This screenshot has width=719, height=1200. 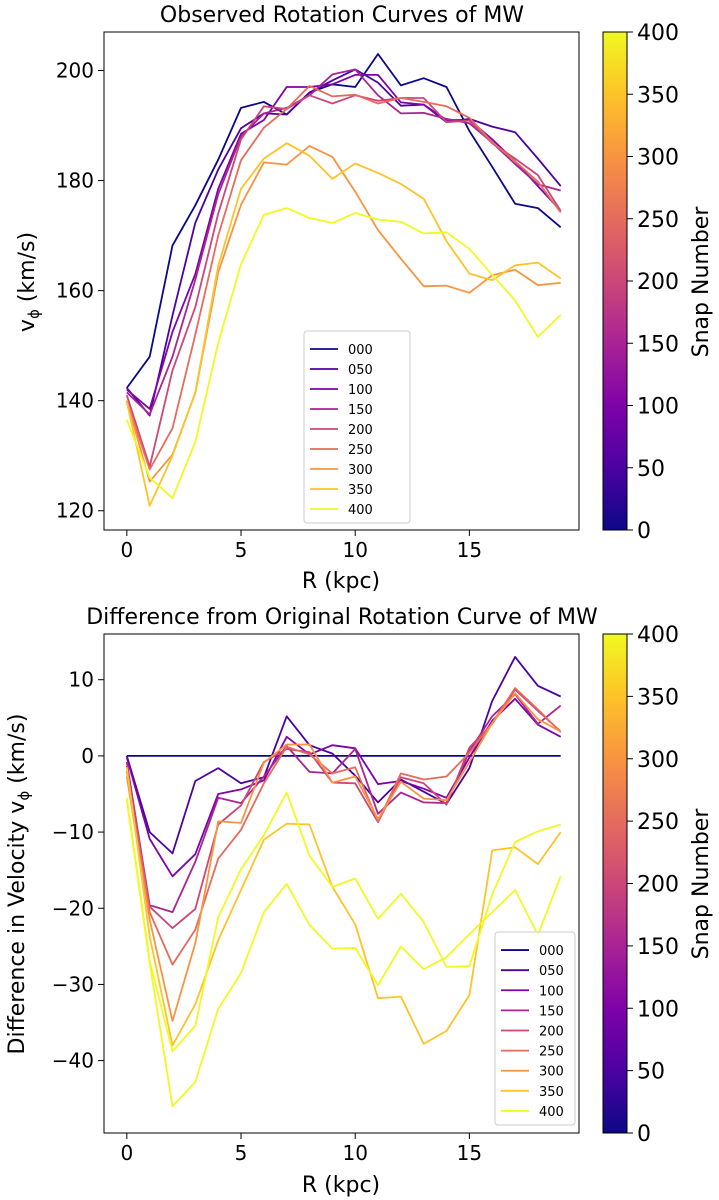 I want to click on y-tick-label: 140, so click(x=75, y=401).